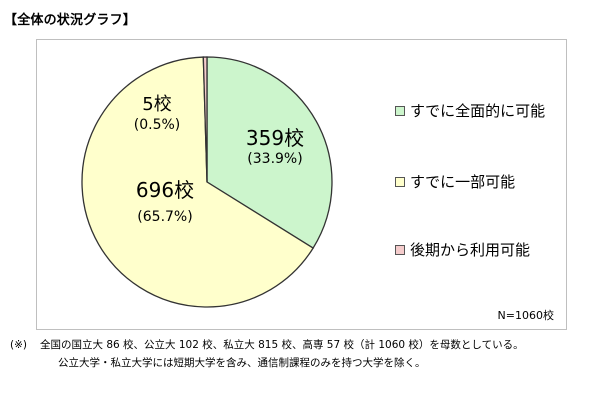 The image size is (600, 417). Describe the element at coordinates (400, 249) in the screenshot. I see `legend-swatch-later` at that location.